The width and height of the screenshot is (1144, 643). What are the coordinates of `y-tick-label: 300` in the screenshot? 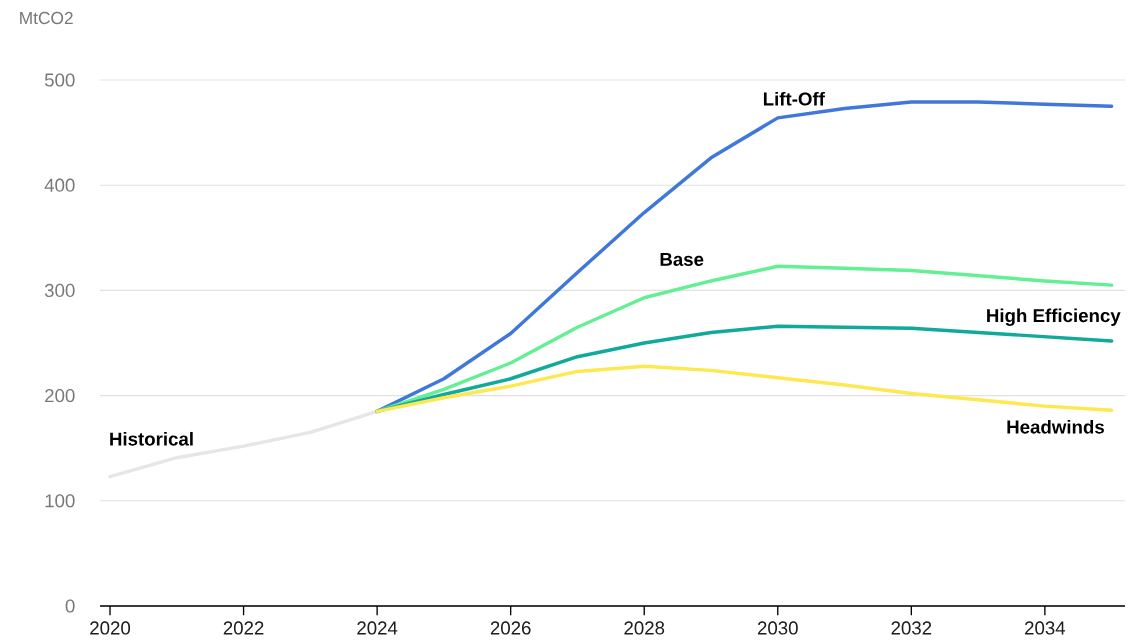 It's located at (59, 290).